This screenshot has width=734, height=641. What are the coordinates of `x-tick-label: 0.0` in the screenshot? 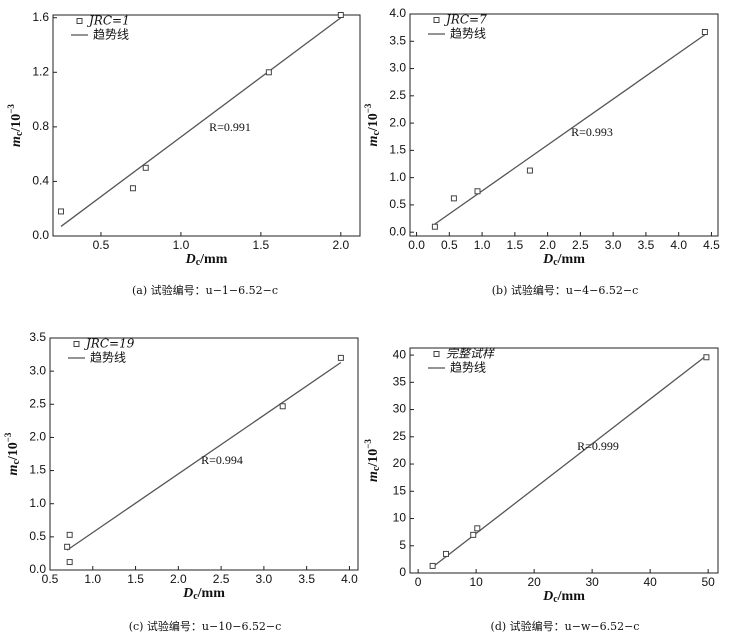 It's located at (416, 245).